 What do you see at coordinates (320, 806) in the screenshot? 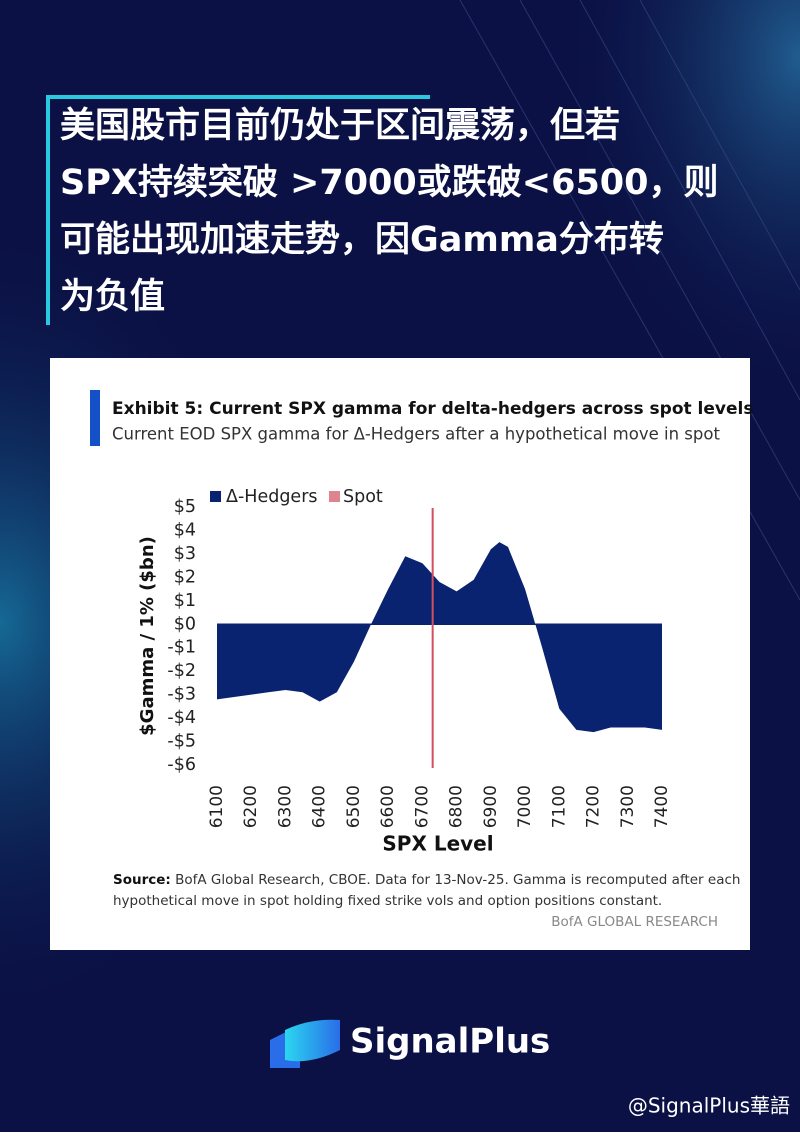
I see `x-tick-label: 6400` at bounding box center [320, 806].